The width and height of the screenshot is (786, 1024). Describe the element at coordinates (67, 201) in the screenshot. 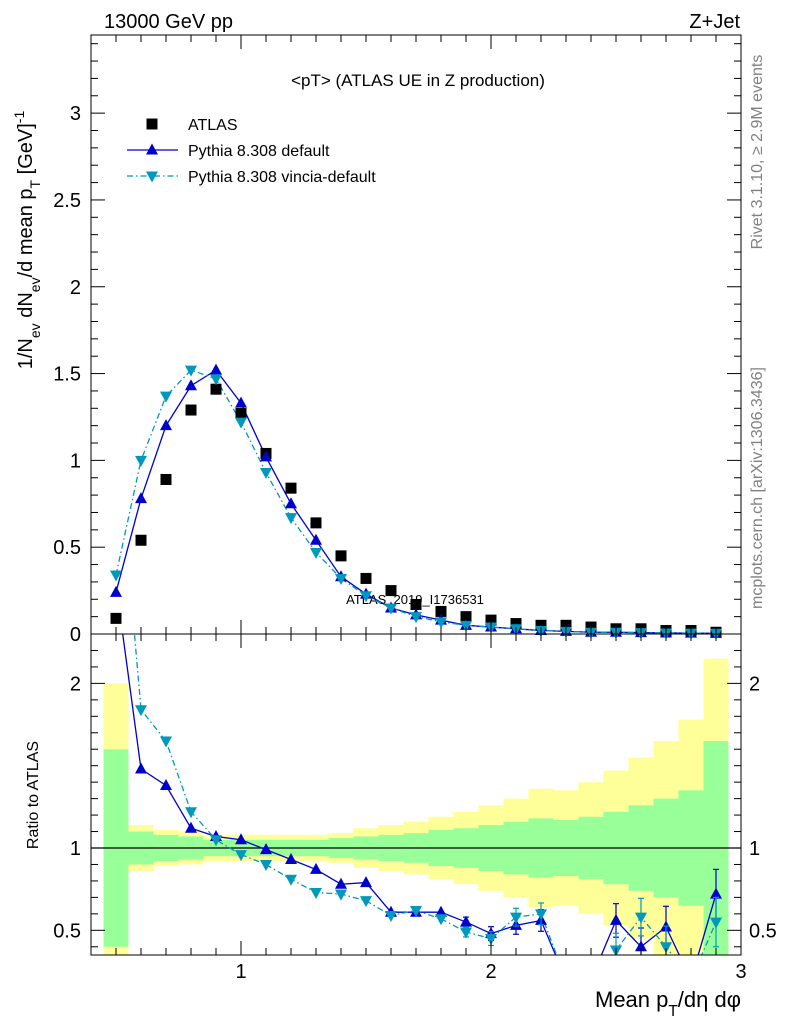

I see `main-y-tick-label: 2.5` at that location.